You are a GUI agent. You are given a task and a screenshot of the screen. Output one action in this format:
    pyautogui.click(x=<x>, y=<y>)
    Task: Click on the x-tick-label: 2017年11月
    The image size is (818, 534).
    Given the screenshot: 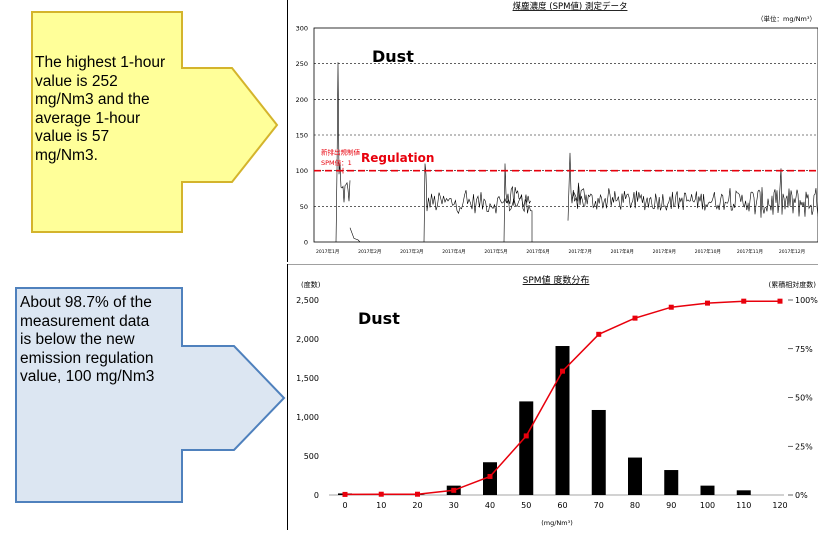 What is the action you would take?
    pyautogui.click(x=750, y=251)
    